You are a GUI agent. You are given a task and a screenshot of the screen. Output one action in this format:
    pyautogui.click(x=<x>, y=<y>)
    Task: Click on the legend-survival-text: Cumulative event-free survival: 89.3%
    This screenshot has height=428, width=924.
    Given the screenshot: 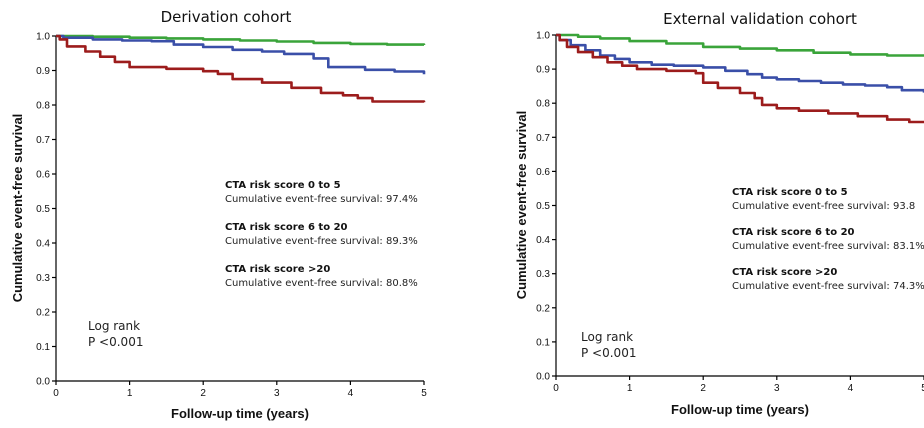 What is the action you would take?
    pyautogui.click(x=321, y=241)
    